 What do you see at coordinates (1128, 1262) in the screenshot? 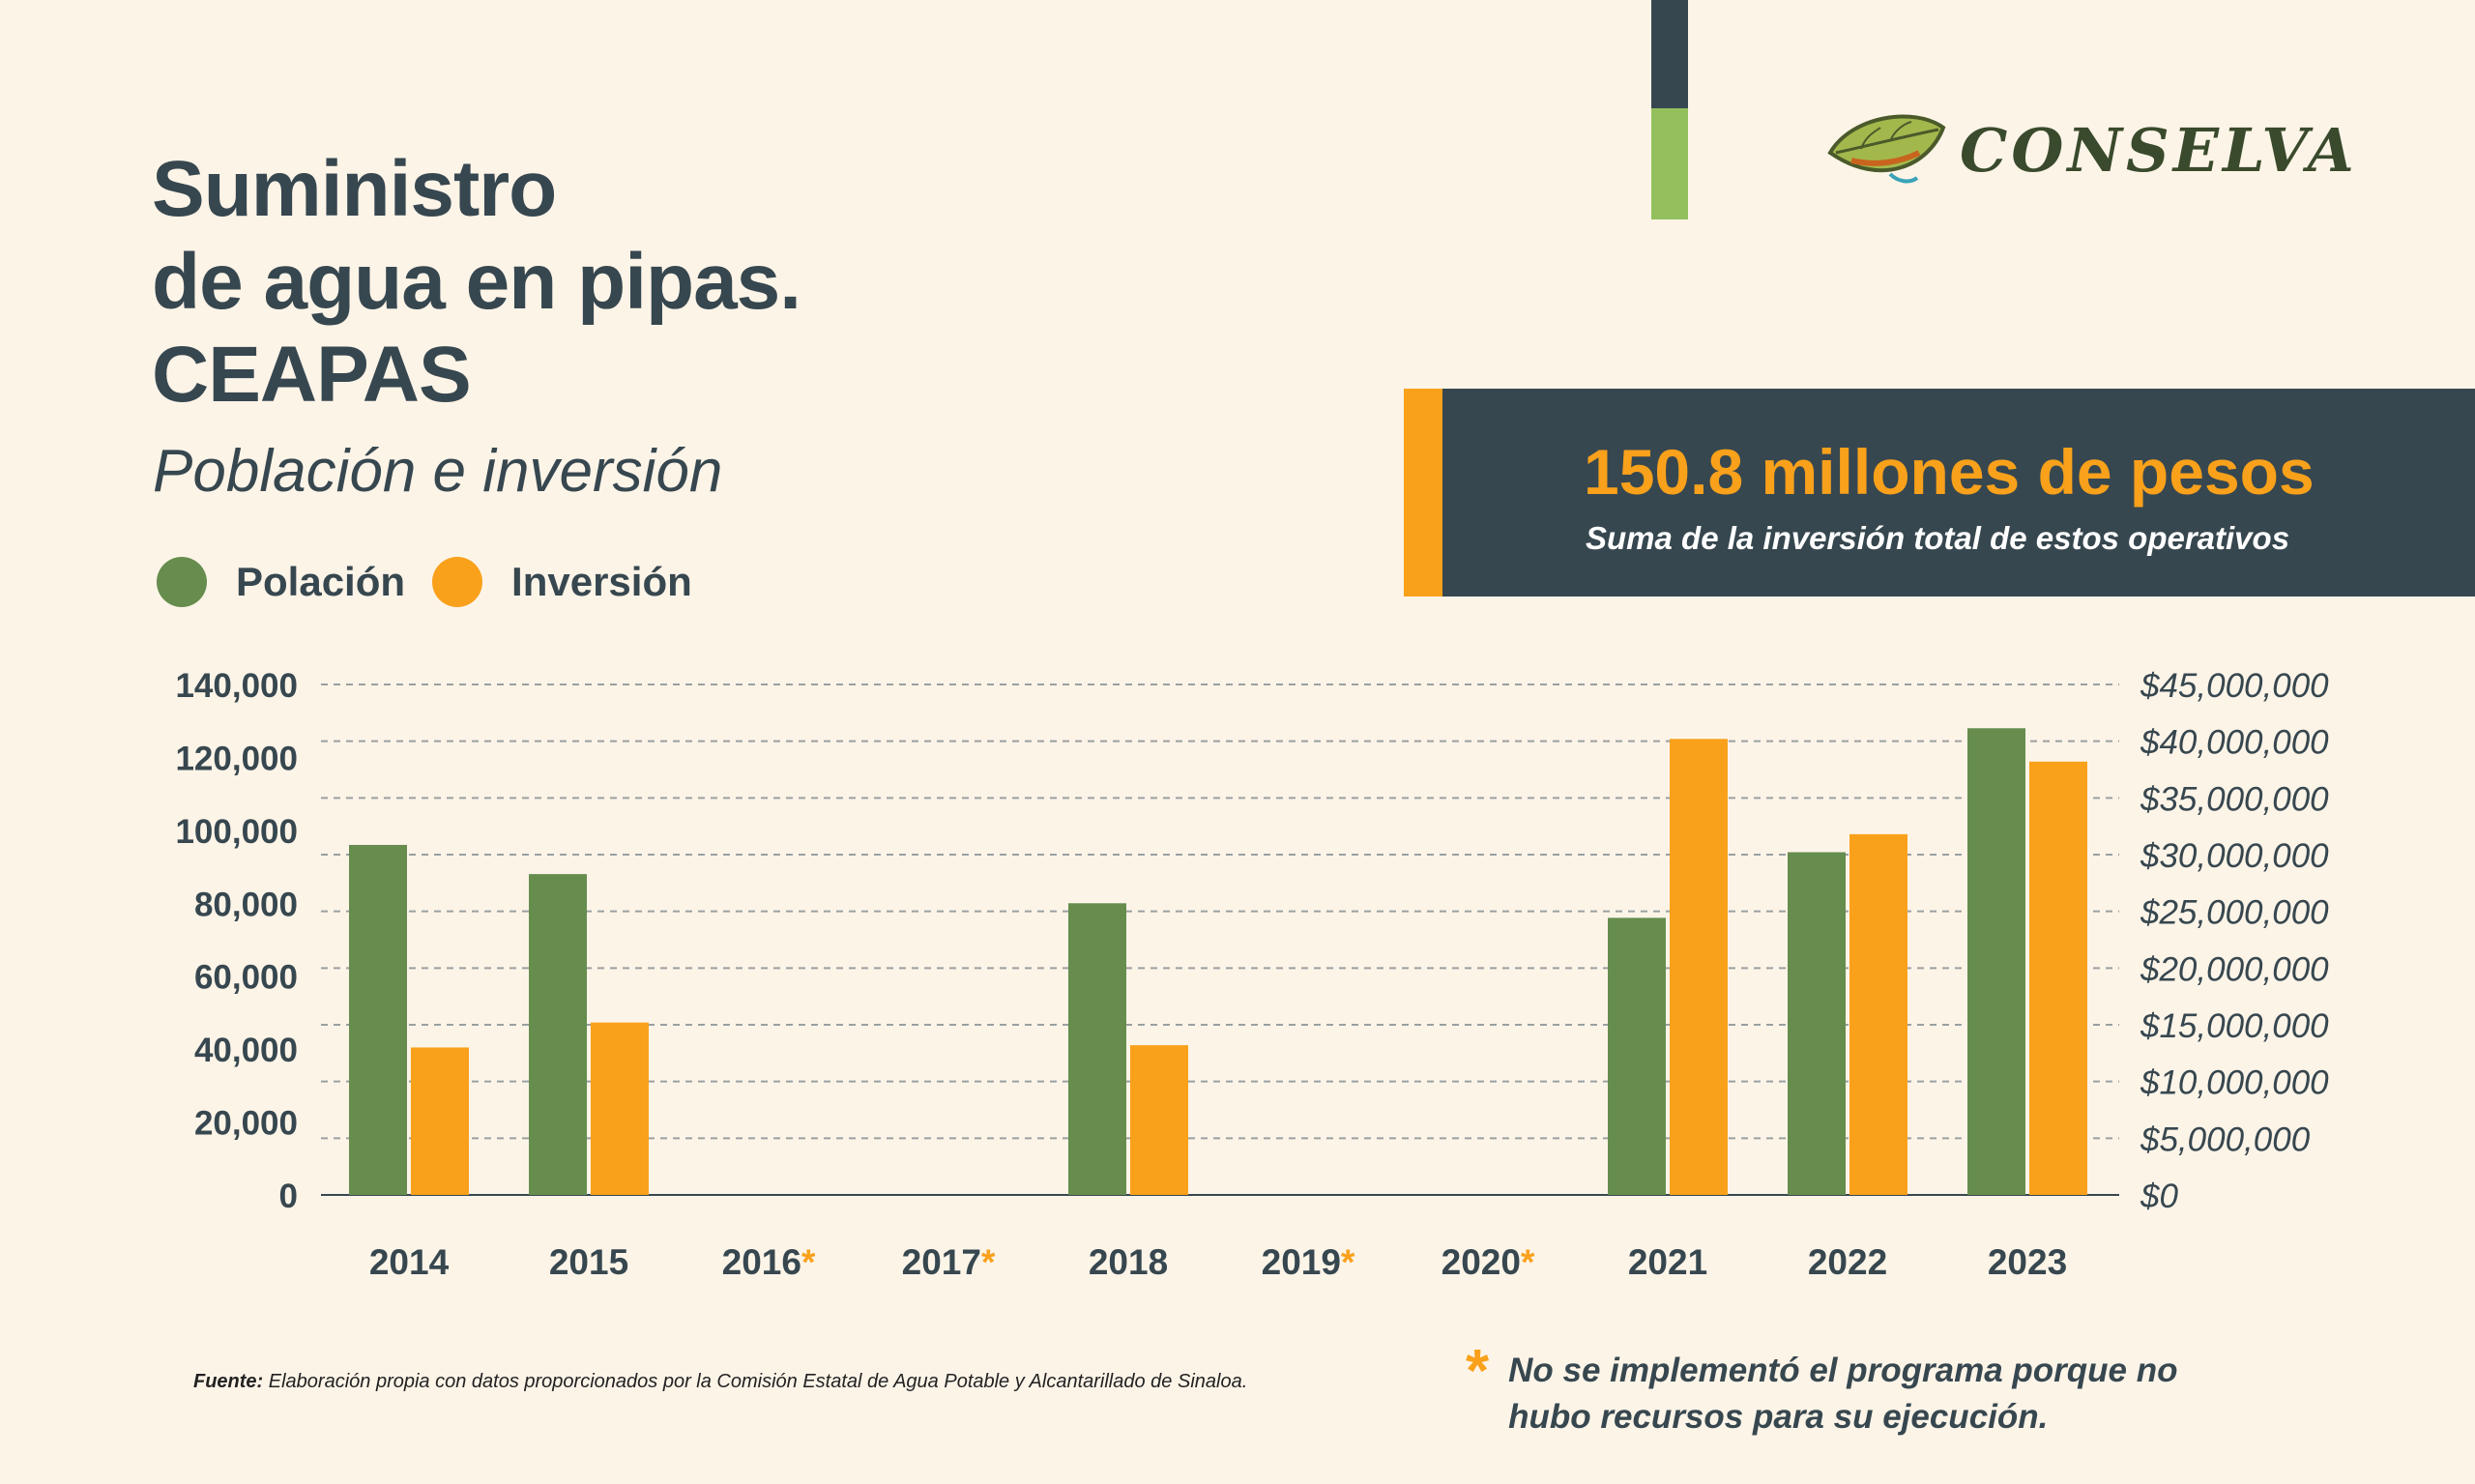
I see `x-tick-label: 2018` at bounding box center [1128, 1262].